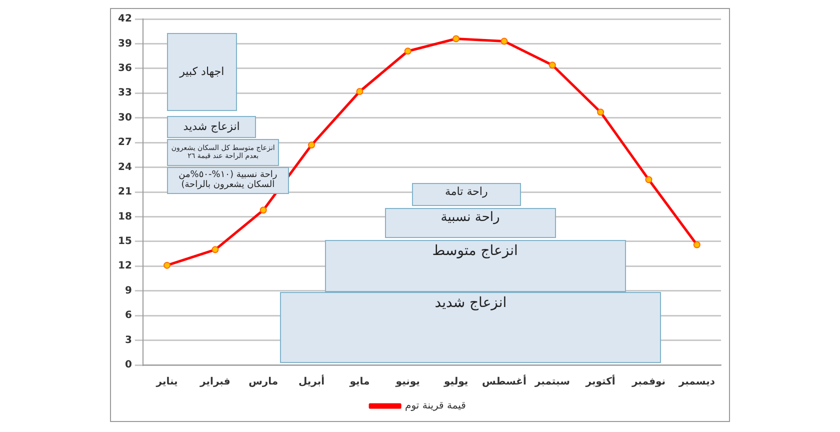 This screenshot has width=840, height=432. Describe the element at coordinates (125, 93) in the screenshot. I see `y-tick-label: 33` at that location.